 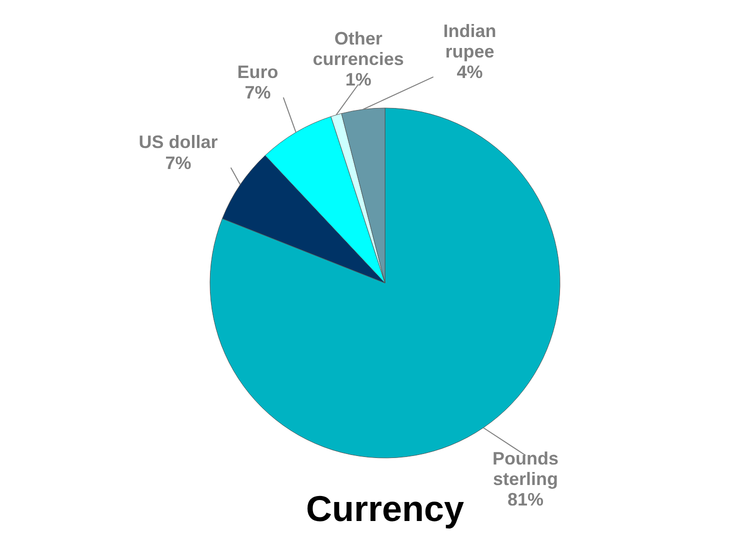 What do you see at coordinates (469, 72) in the screenshot?
I see `data-label: 4%` at bounding box center [469, 72].